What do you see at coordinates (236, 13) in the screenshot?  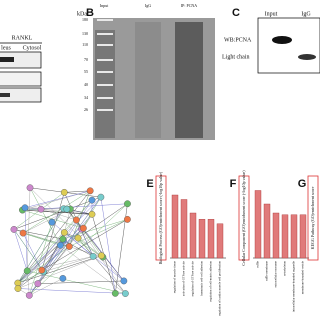 I see `panel-label: C` at bounding box center [236, 13].